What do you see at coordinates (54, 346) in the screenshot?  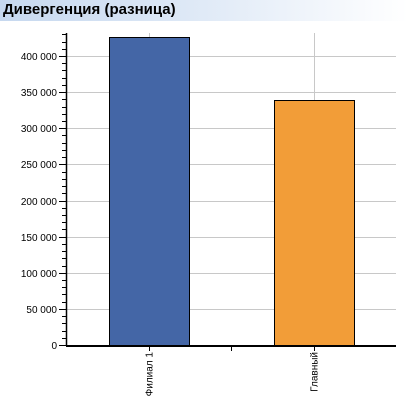 I see `y-tick-label: 0` at bounding box center [54, 346].